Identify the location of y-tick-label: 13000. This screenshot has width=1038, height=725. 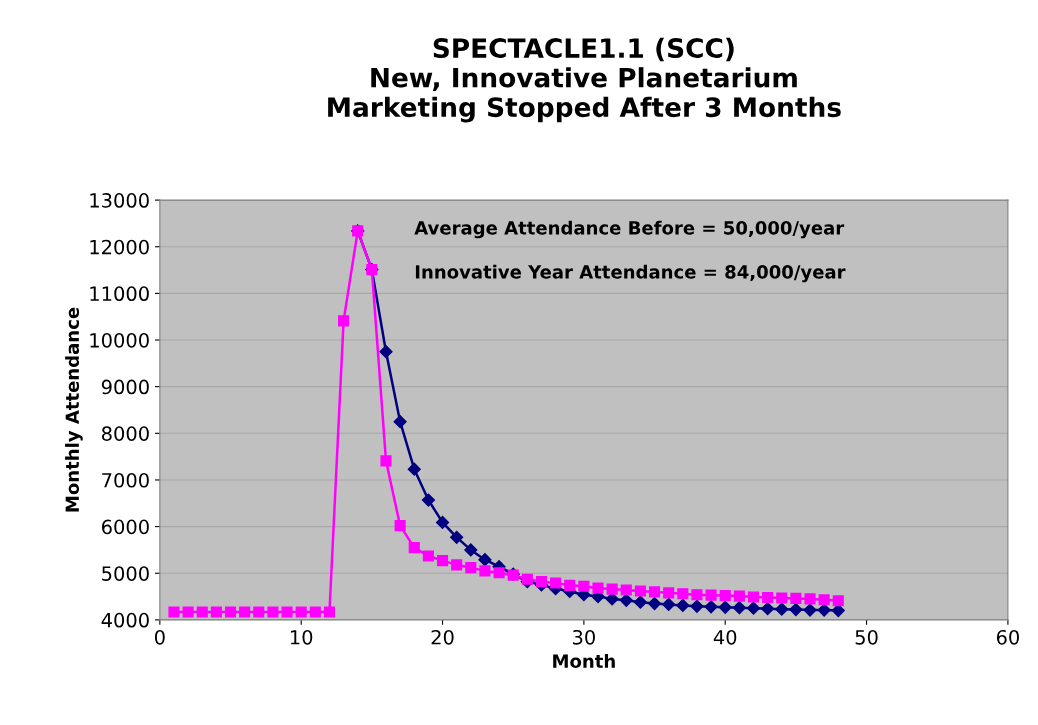
(119, 200).